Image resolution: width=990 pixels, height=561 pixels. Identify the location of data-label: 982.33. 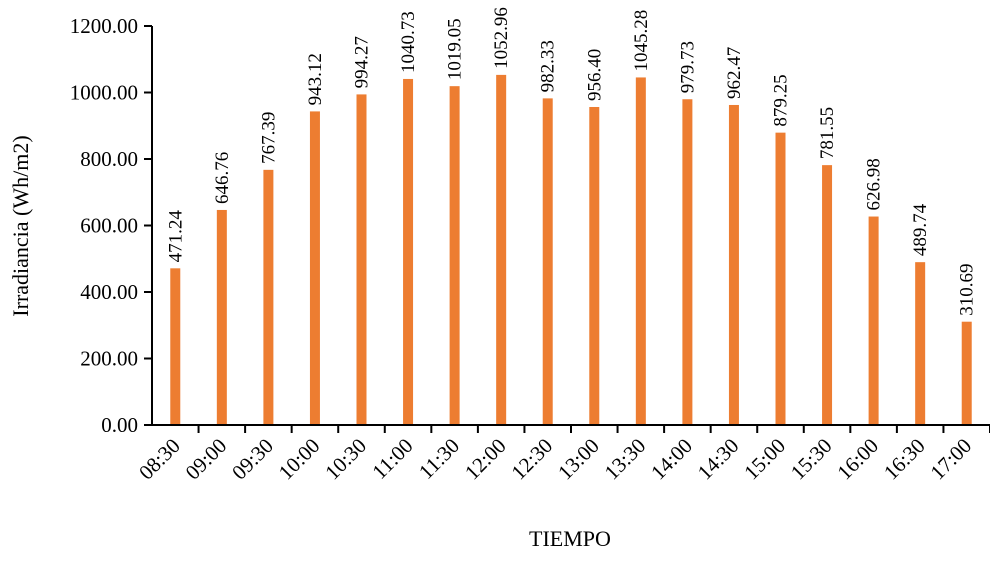
(548, 66).